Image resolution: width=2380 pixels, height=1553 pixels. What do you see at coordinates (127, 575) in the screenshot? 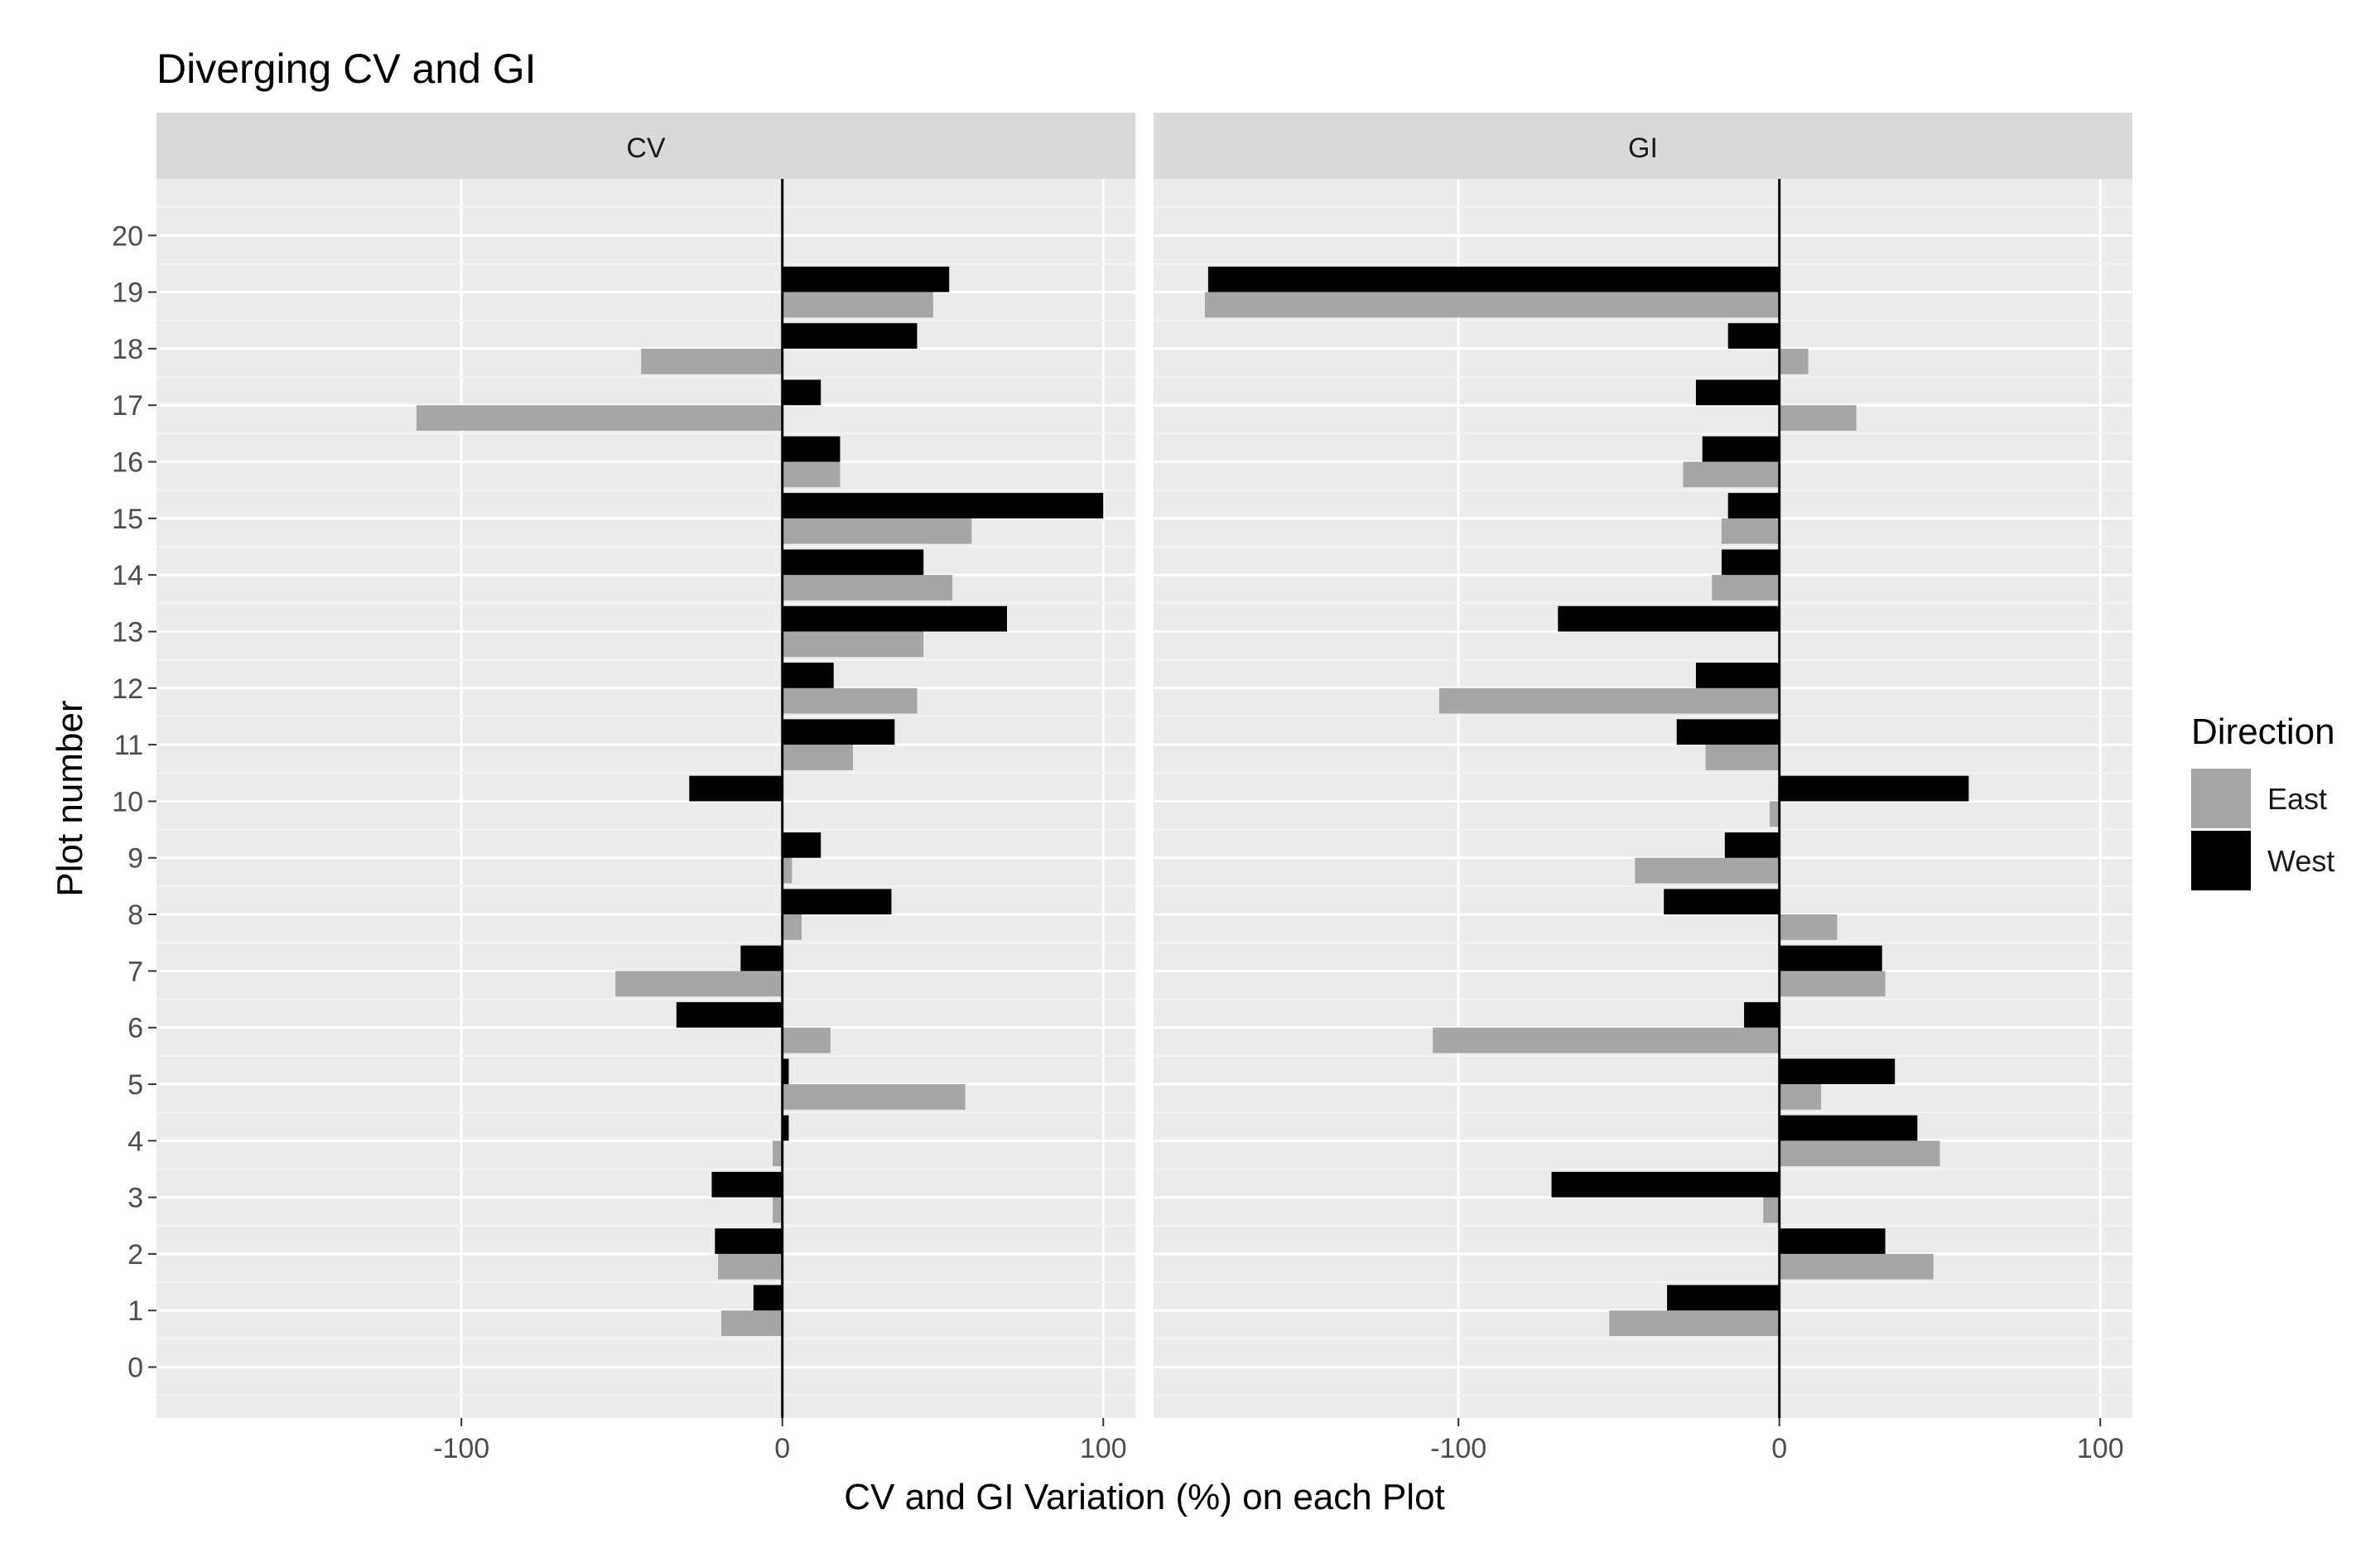
I see `y-tick-label: 14` at bounding box center [127, 575].